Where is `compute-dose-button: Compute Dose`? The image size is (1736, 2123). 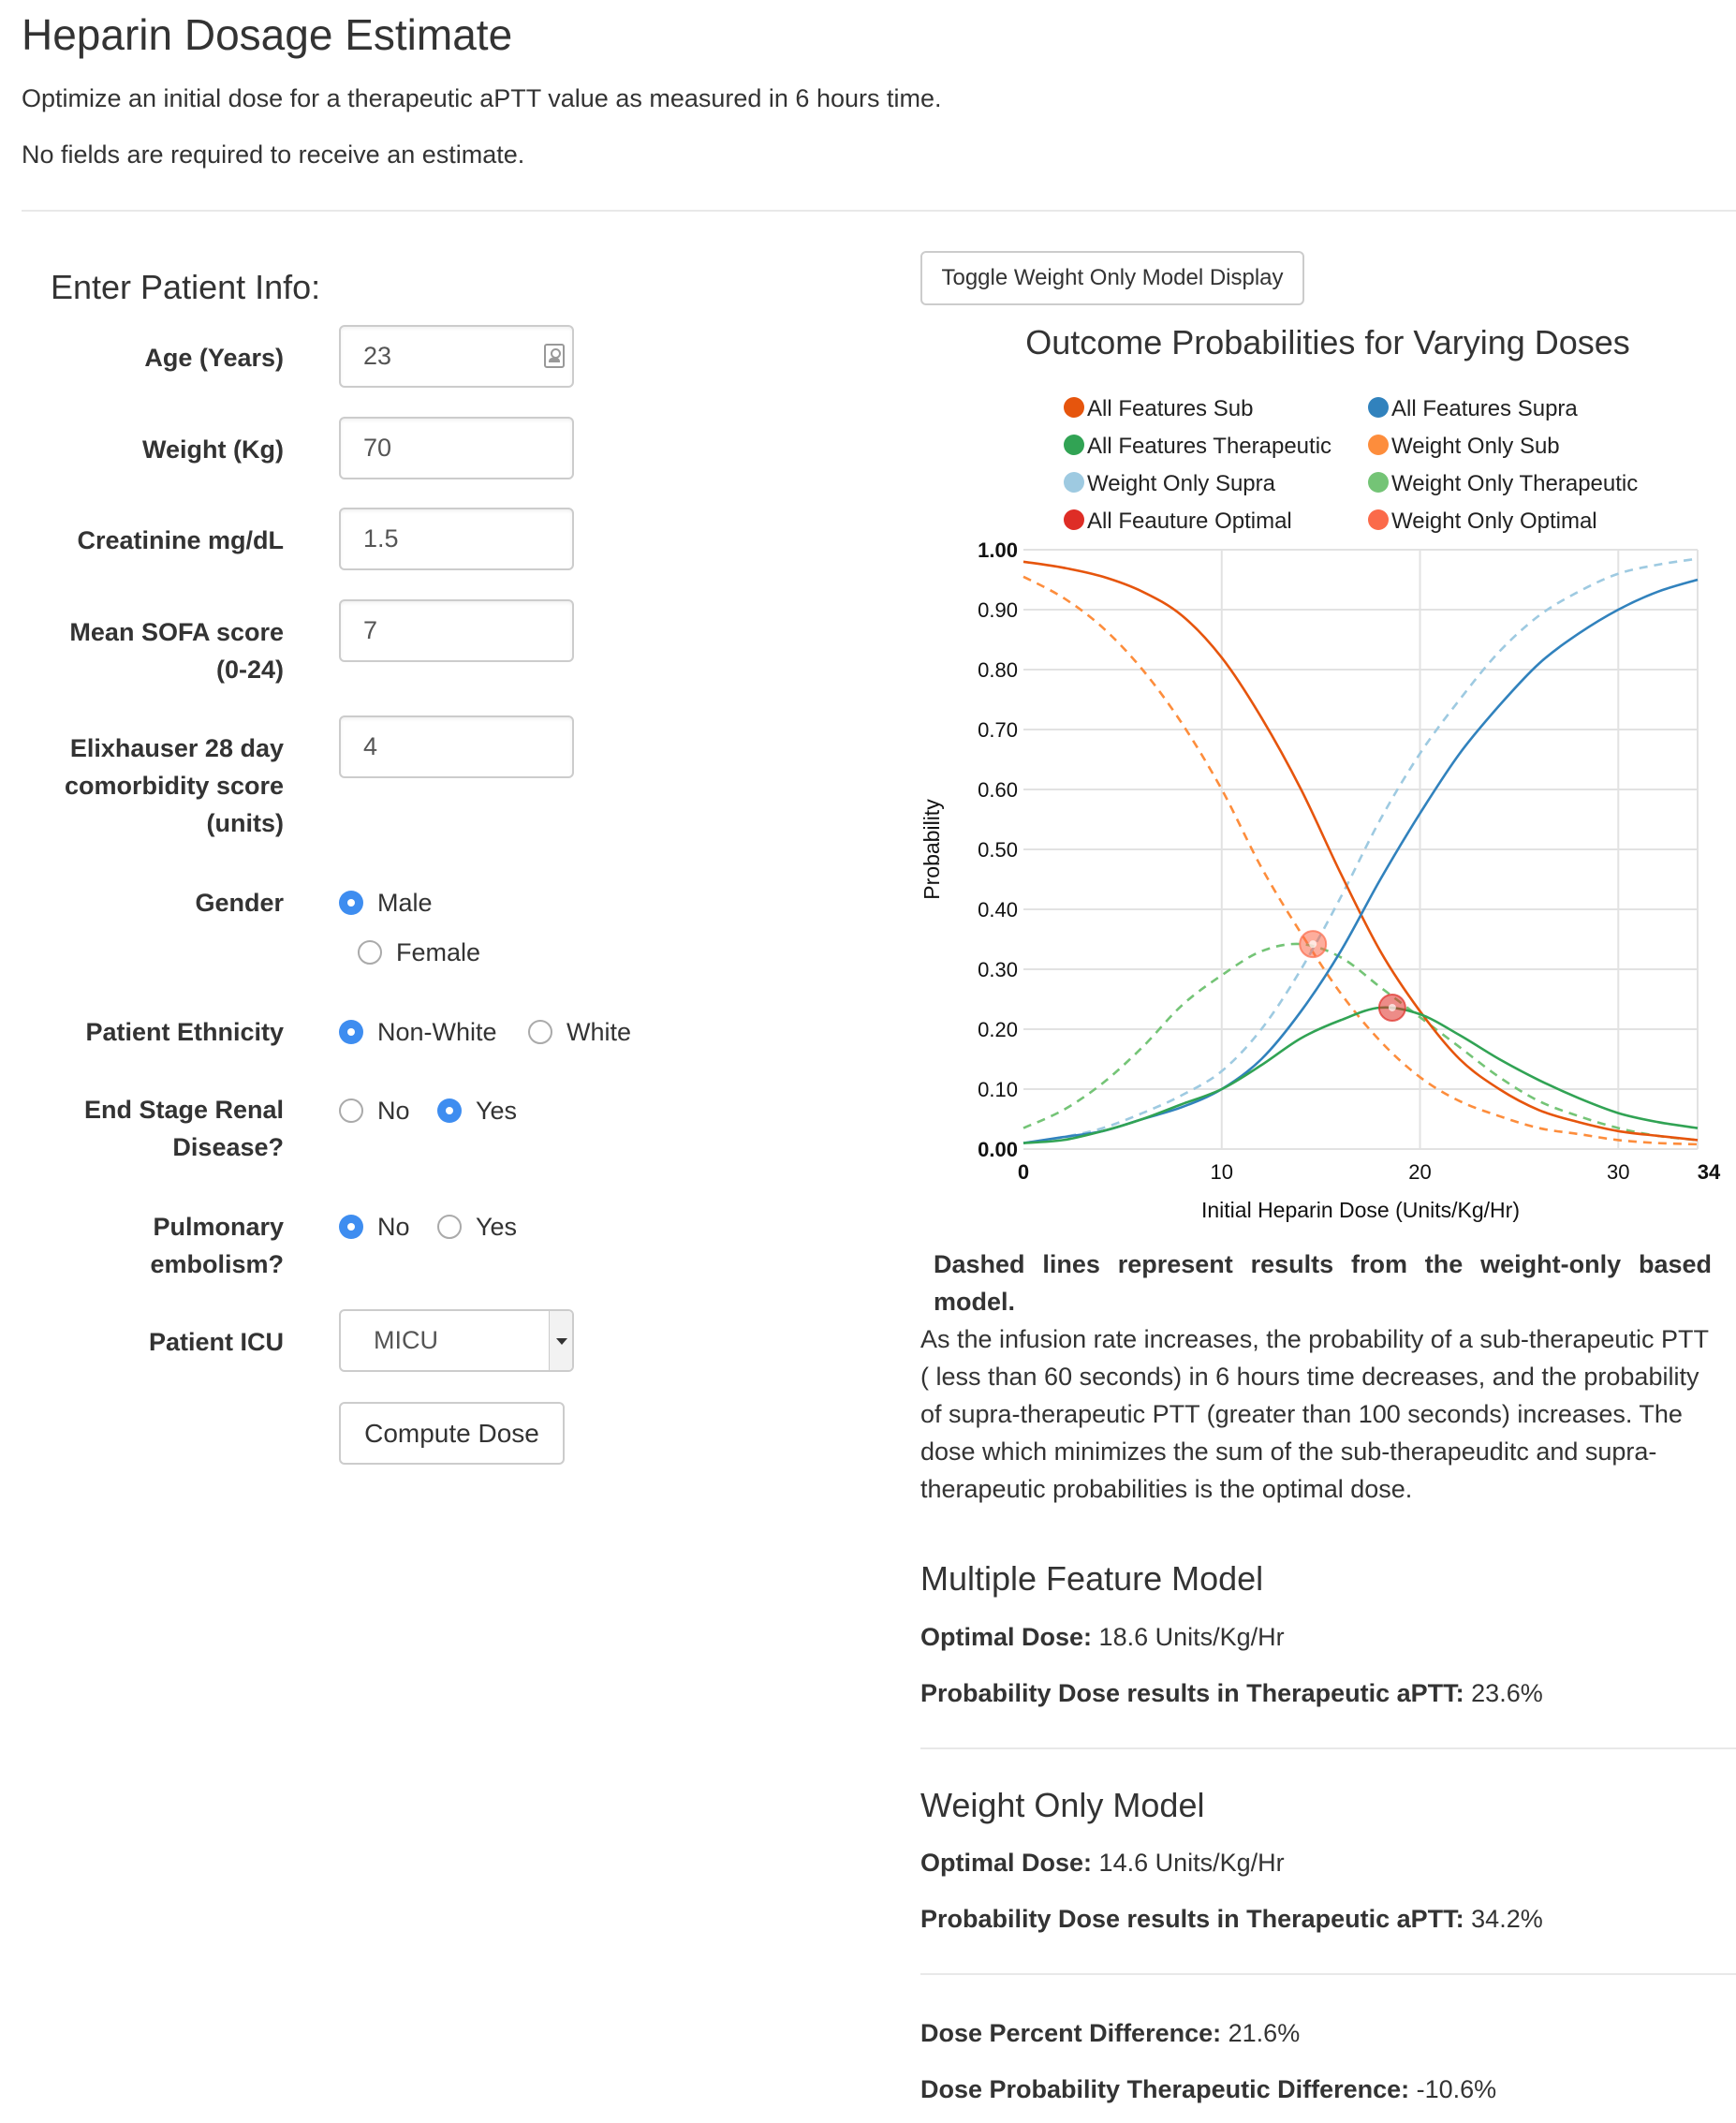
compute-dose-button: Compute Dose is located at coordinates (452, 1433).